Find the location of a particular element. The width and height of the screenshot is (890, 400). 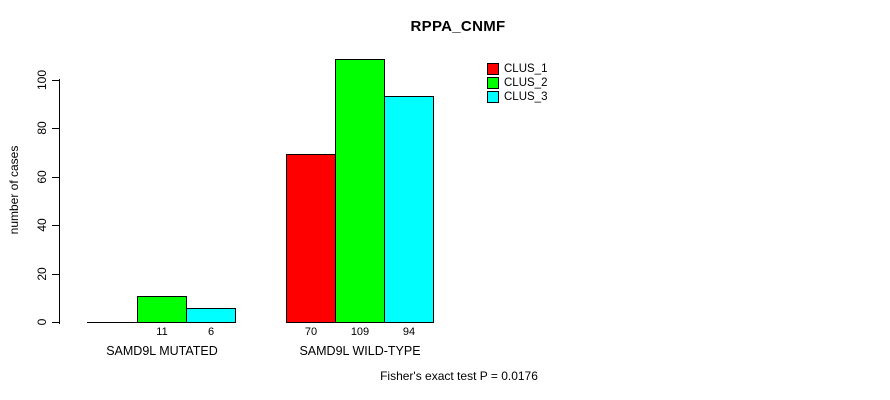

legend-label: CLUS_1 is located at coordinates (526, 69).